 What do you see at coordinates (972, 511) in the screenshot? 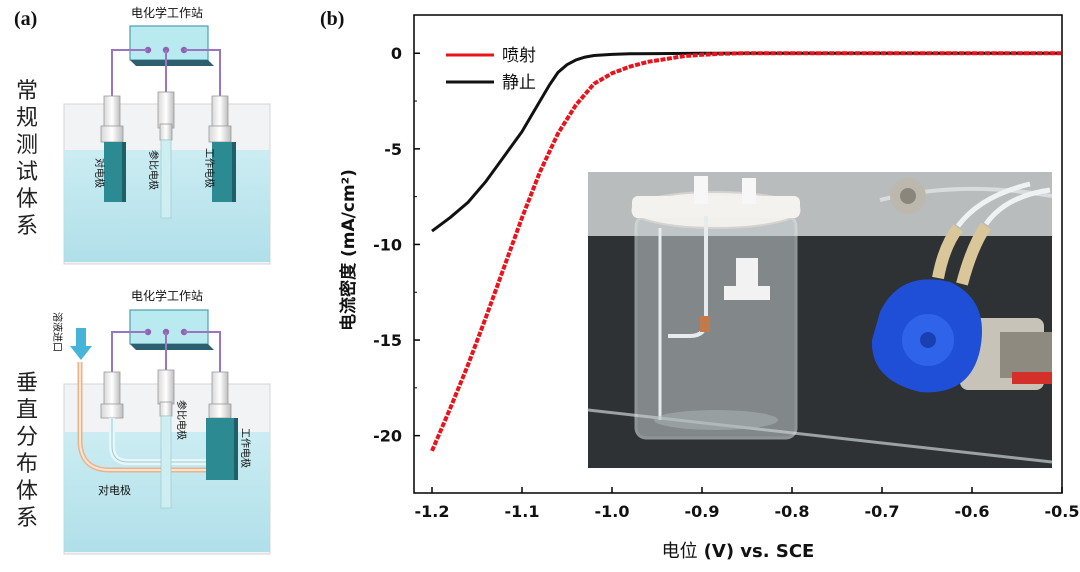
I see `x-tick-label: -0.6` at bounding box center [972, 511].